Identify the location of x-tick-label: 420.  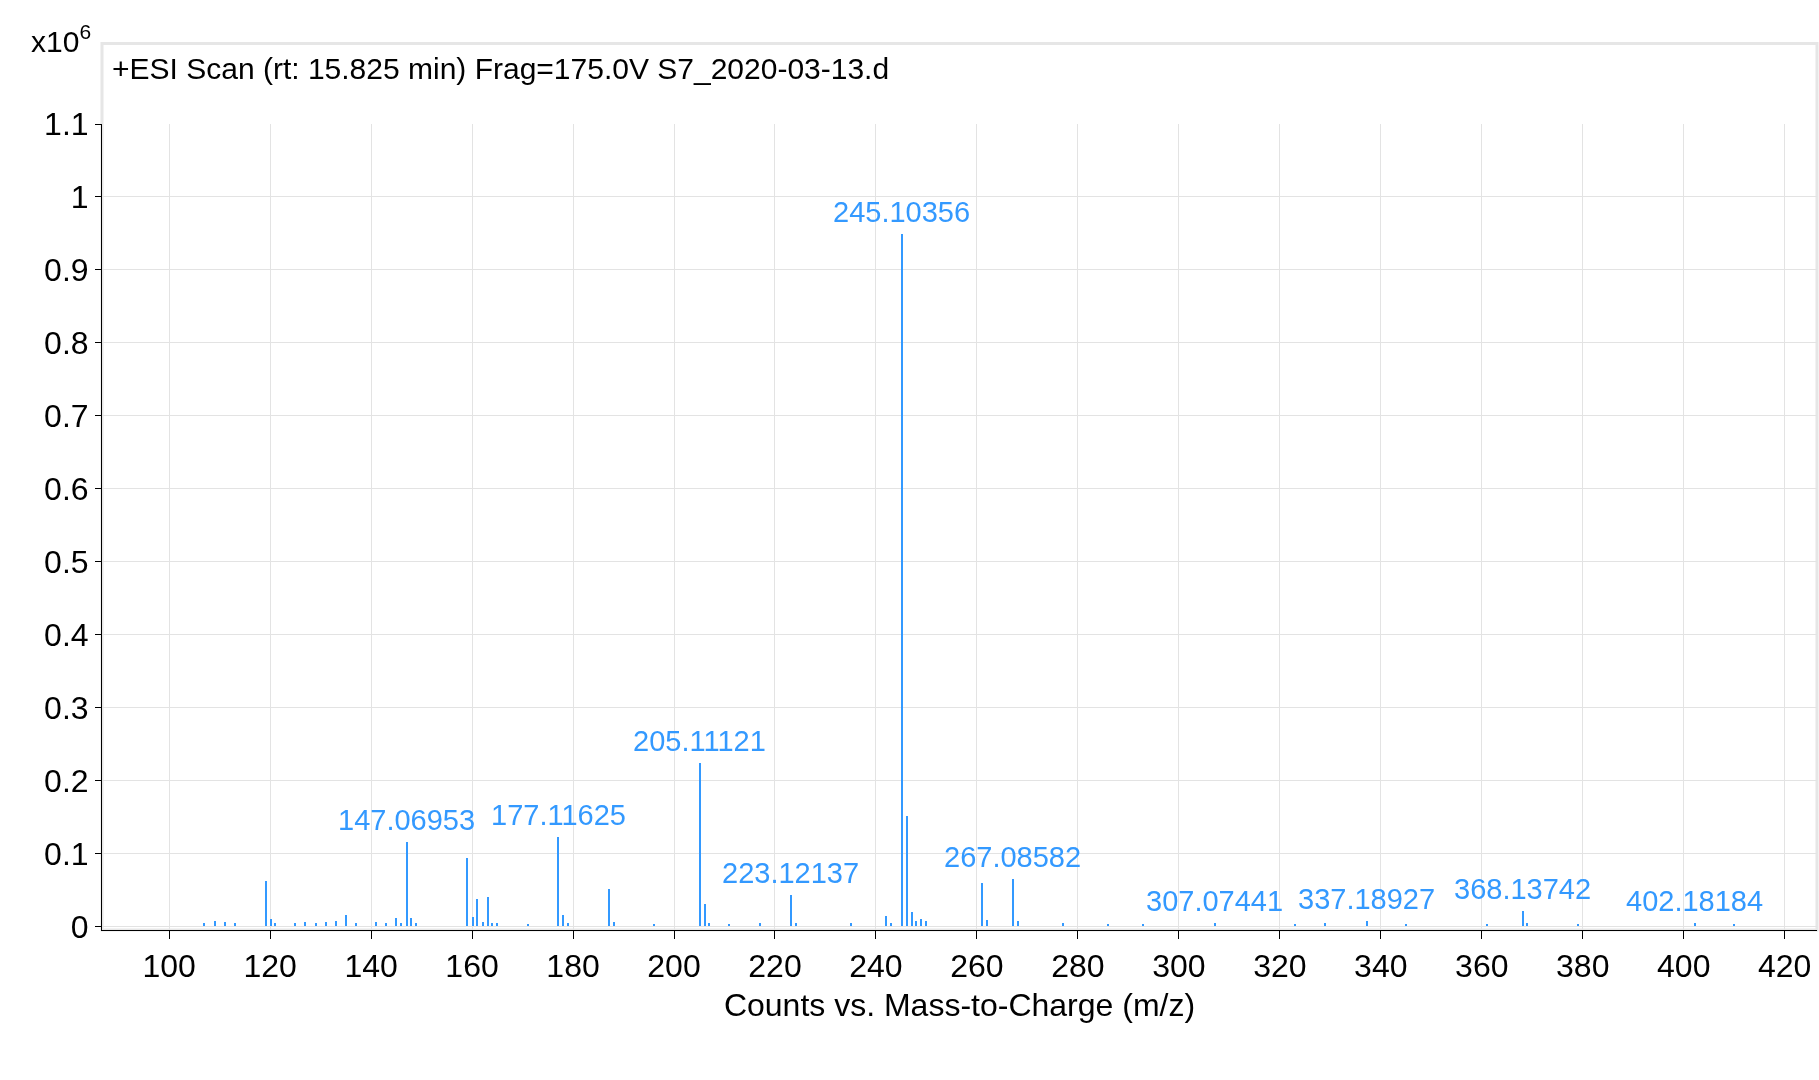
(1784, 966).